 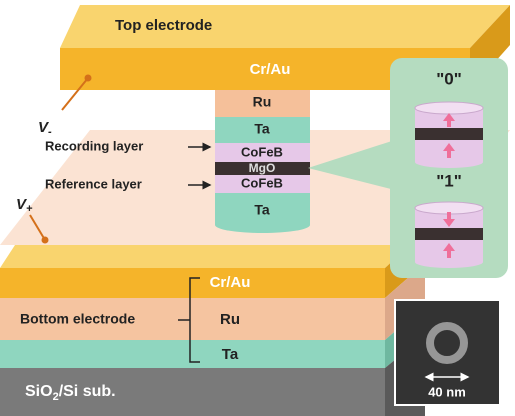 I want to click on state-label: "1", so click(x=449, y=180).